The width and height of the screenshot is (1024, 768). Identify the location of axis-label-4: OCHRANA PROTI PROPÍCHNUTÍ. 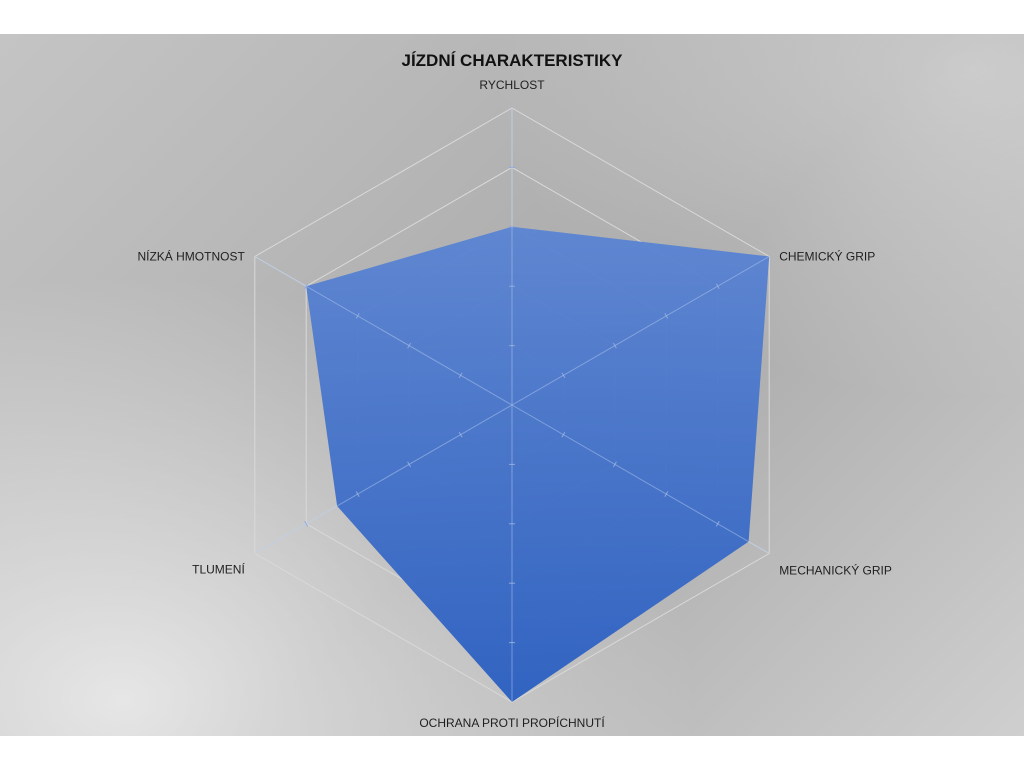
(512, 722).